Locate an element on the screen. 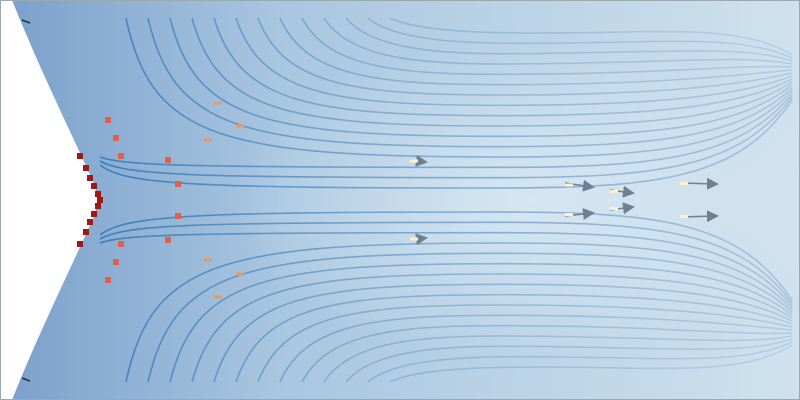 The width and height of the screenshot is (800, 400). notch is located at coordinates (48, 200).